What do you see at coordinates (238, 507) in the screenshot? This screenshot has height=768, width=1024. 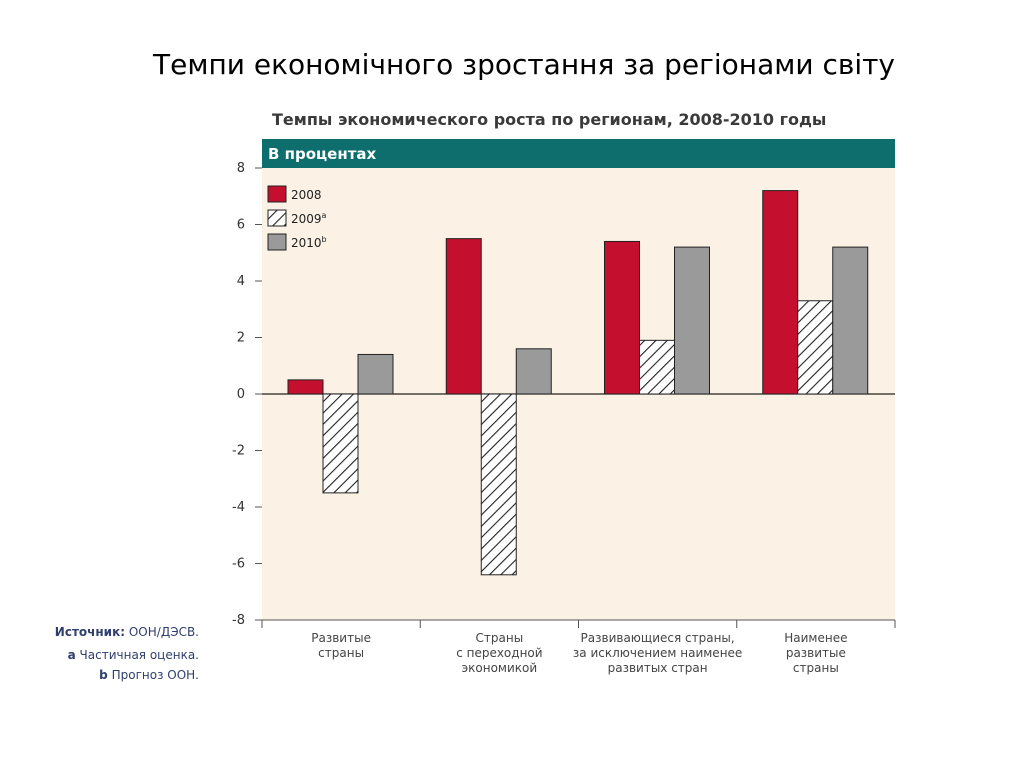 I see `y-tick-label: -4` at bounding box center [238, 507].